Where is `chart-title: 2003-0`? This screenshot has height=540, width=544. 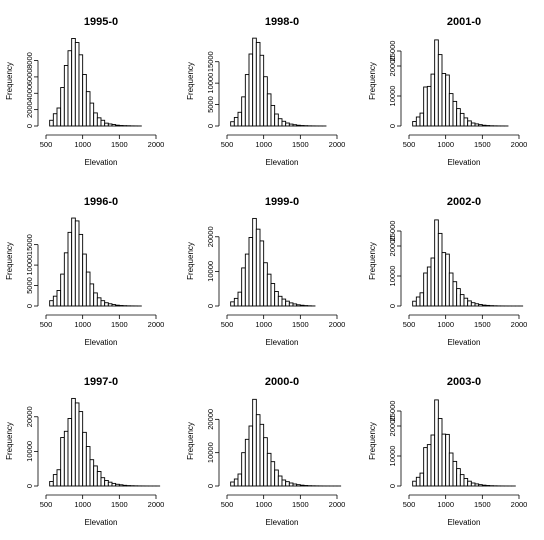 chart-title: 2003-0 is located at coordinates (464, 382).